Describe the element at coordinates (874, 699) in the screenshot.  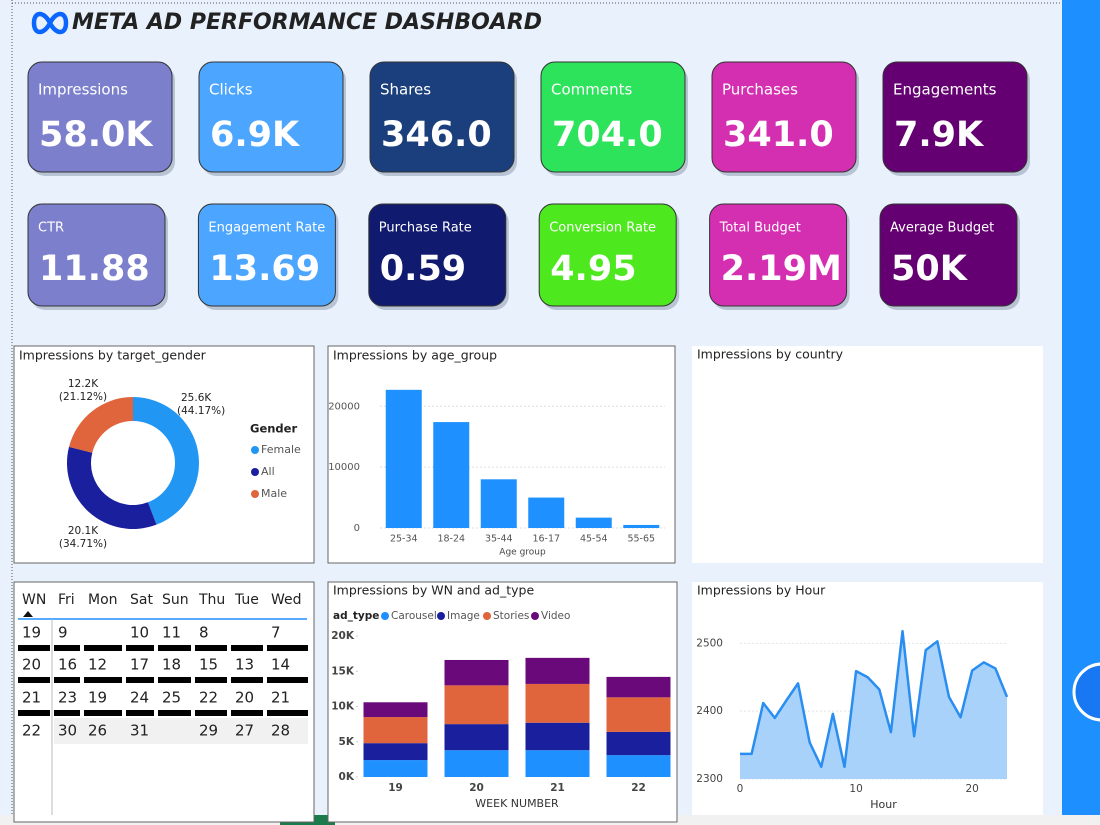
I see `area-line` at that location.